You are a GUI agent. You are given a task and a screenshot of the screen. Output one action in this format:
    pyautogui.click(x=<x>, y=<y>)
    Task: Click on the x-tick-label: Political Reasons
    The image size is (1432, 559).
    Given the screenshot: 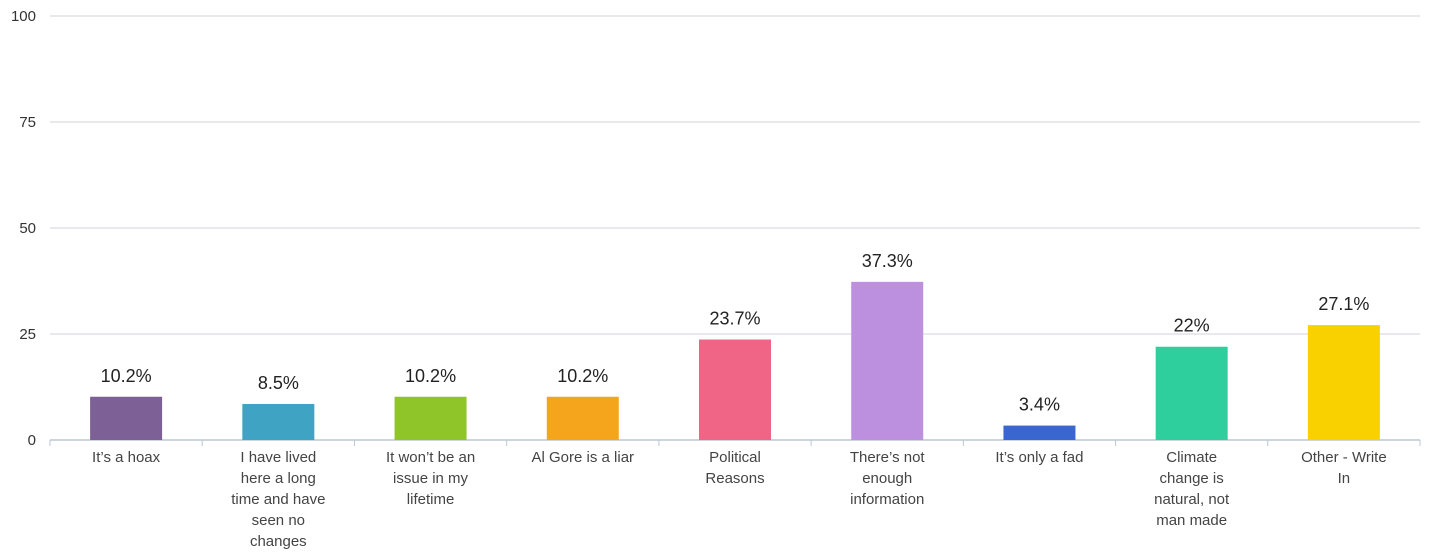 What is the action you would take?
    pyautogui.click(x=734, y=468)
    